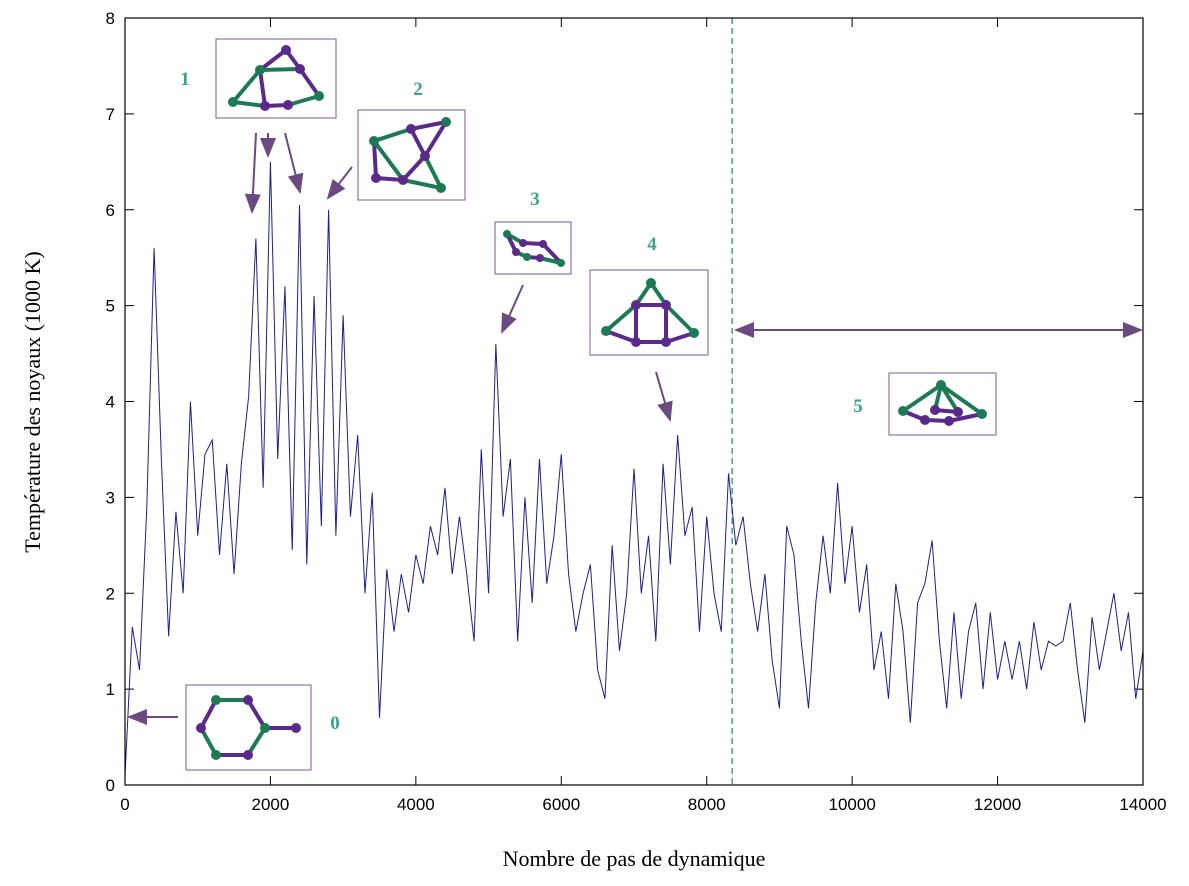 This screenshot has width=1189, height=886. What do you see at coordinates (858, 406) in the screenshot?
I see `annotation: 5` at bounding box center [858, 406].